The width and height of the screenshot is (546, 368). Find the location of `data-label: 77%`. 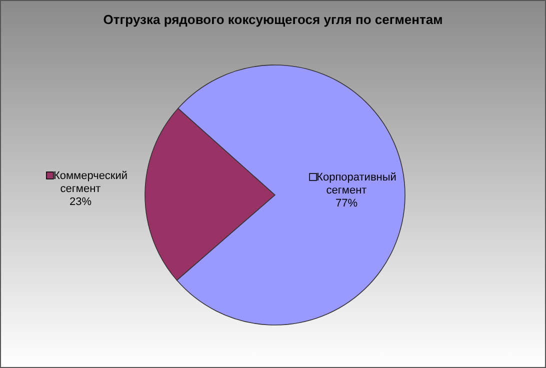

data-label: 77% is located at coordinates (346, 204).